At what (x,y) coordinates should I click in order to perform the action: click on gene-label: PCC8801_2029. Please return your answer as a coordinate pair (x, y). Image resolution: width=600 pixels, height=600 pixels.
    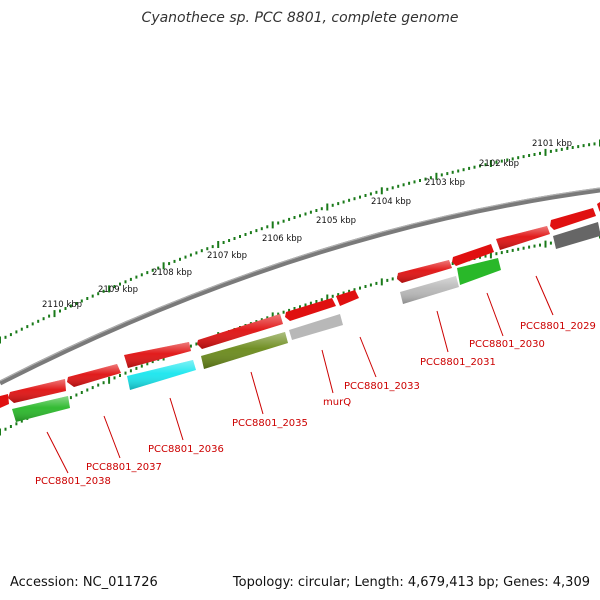
    Looking at the image, I should click on (558, 326).